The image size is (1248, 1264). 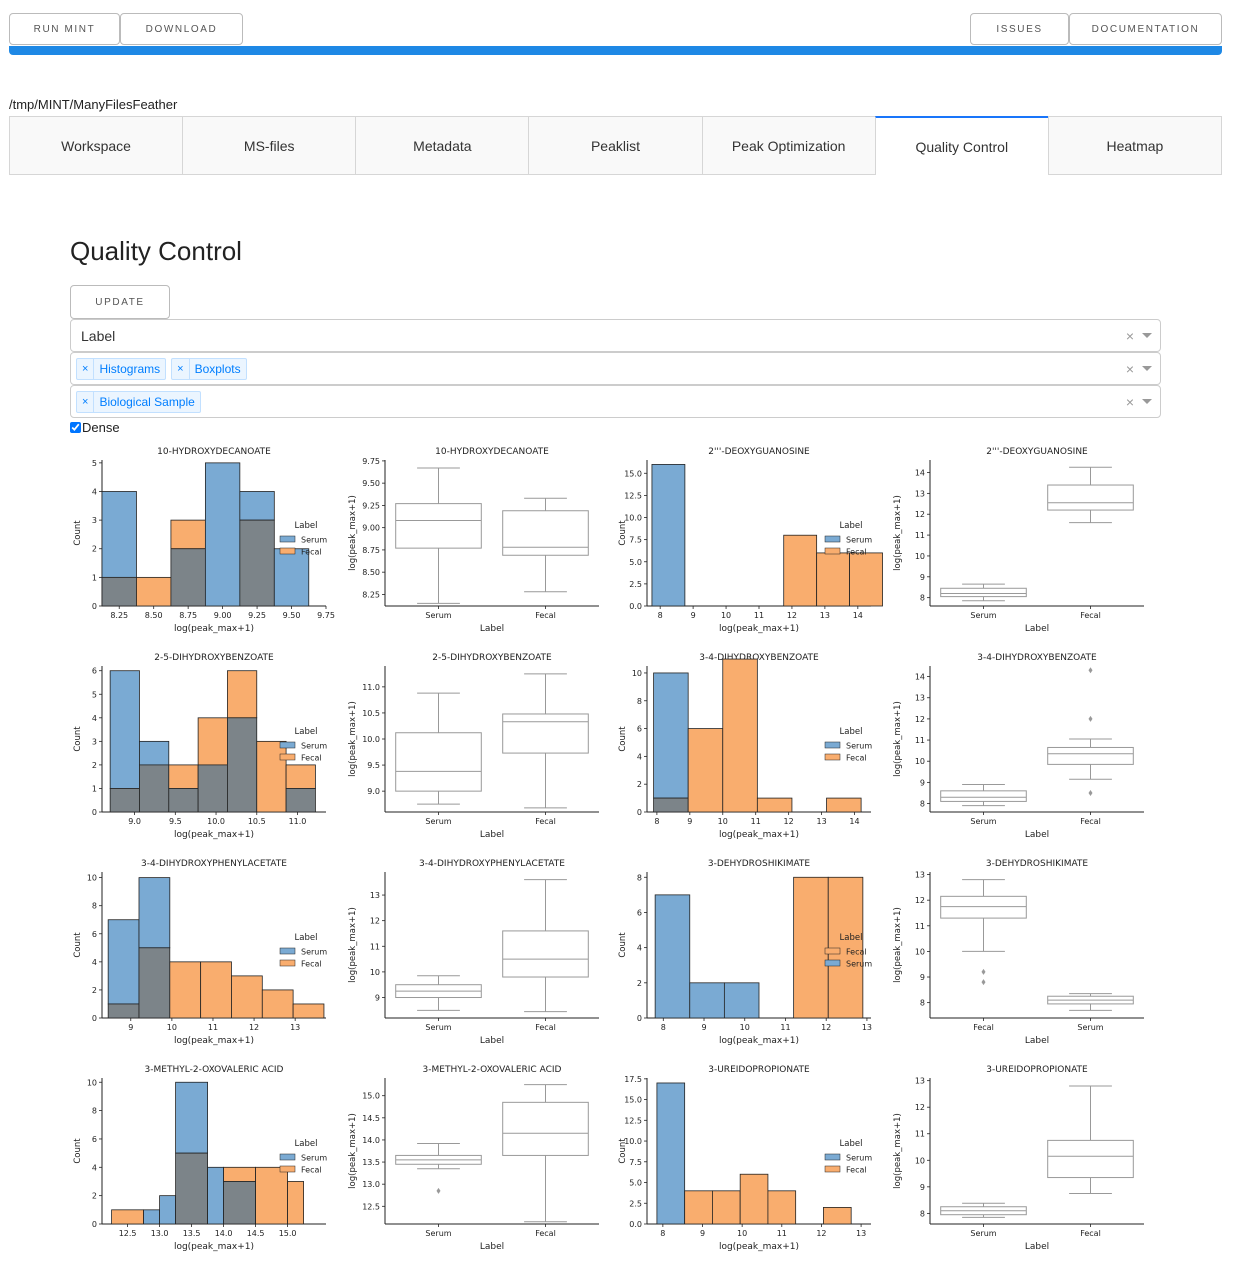 I want to click on tab-metadata: Metadata, so click(x=442, y=145).